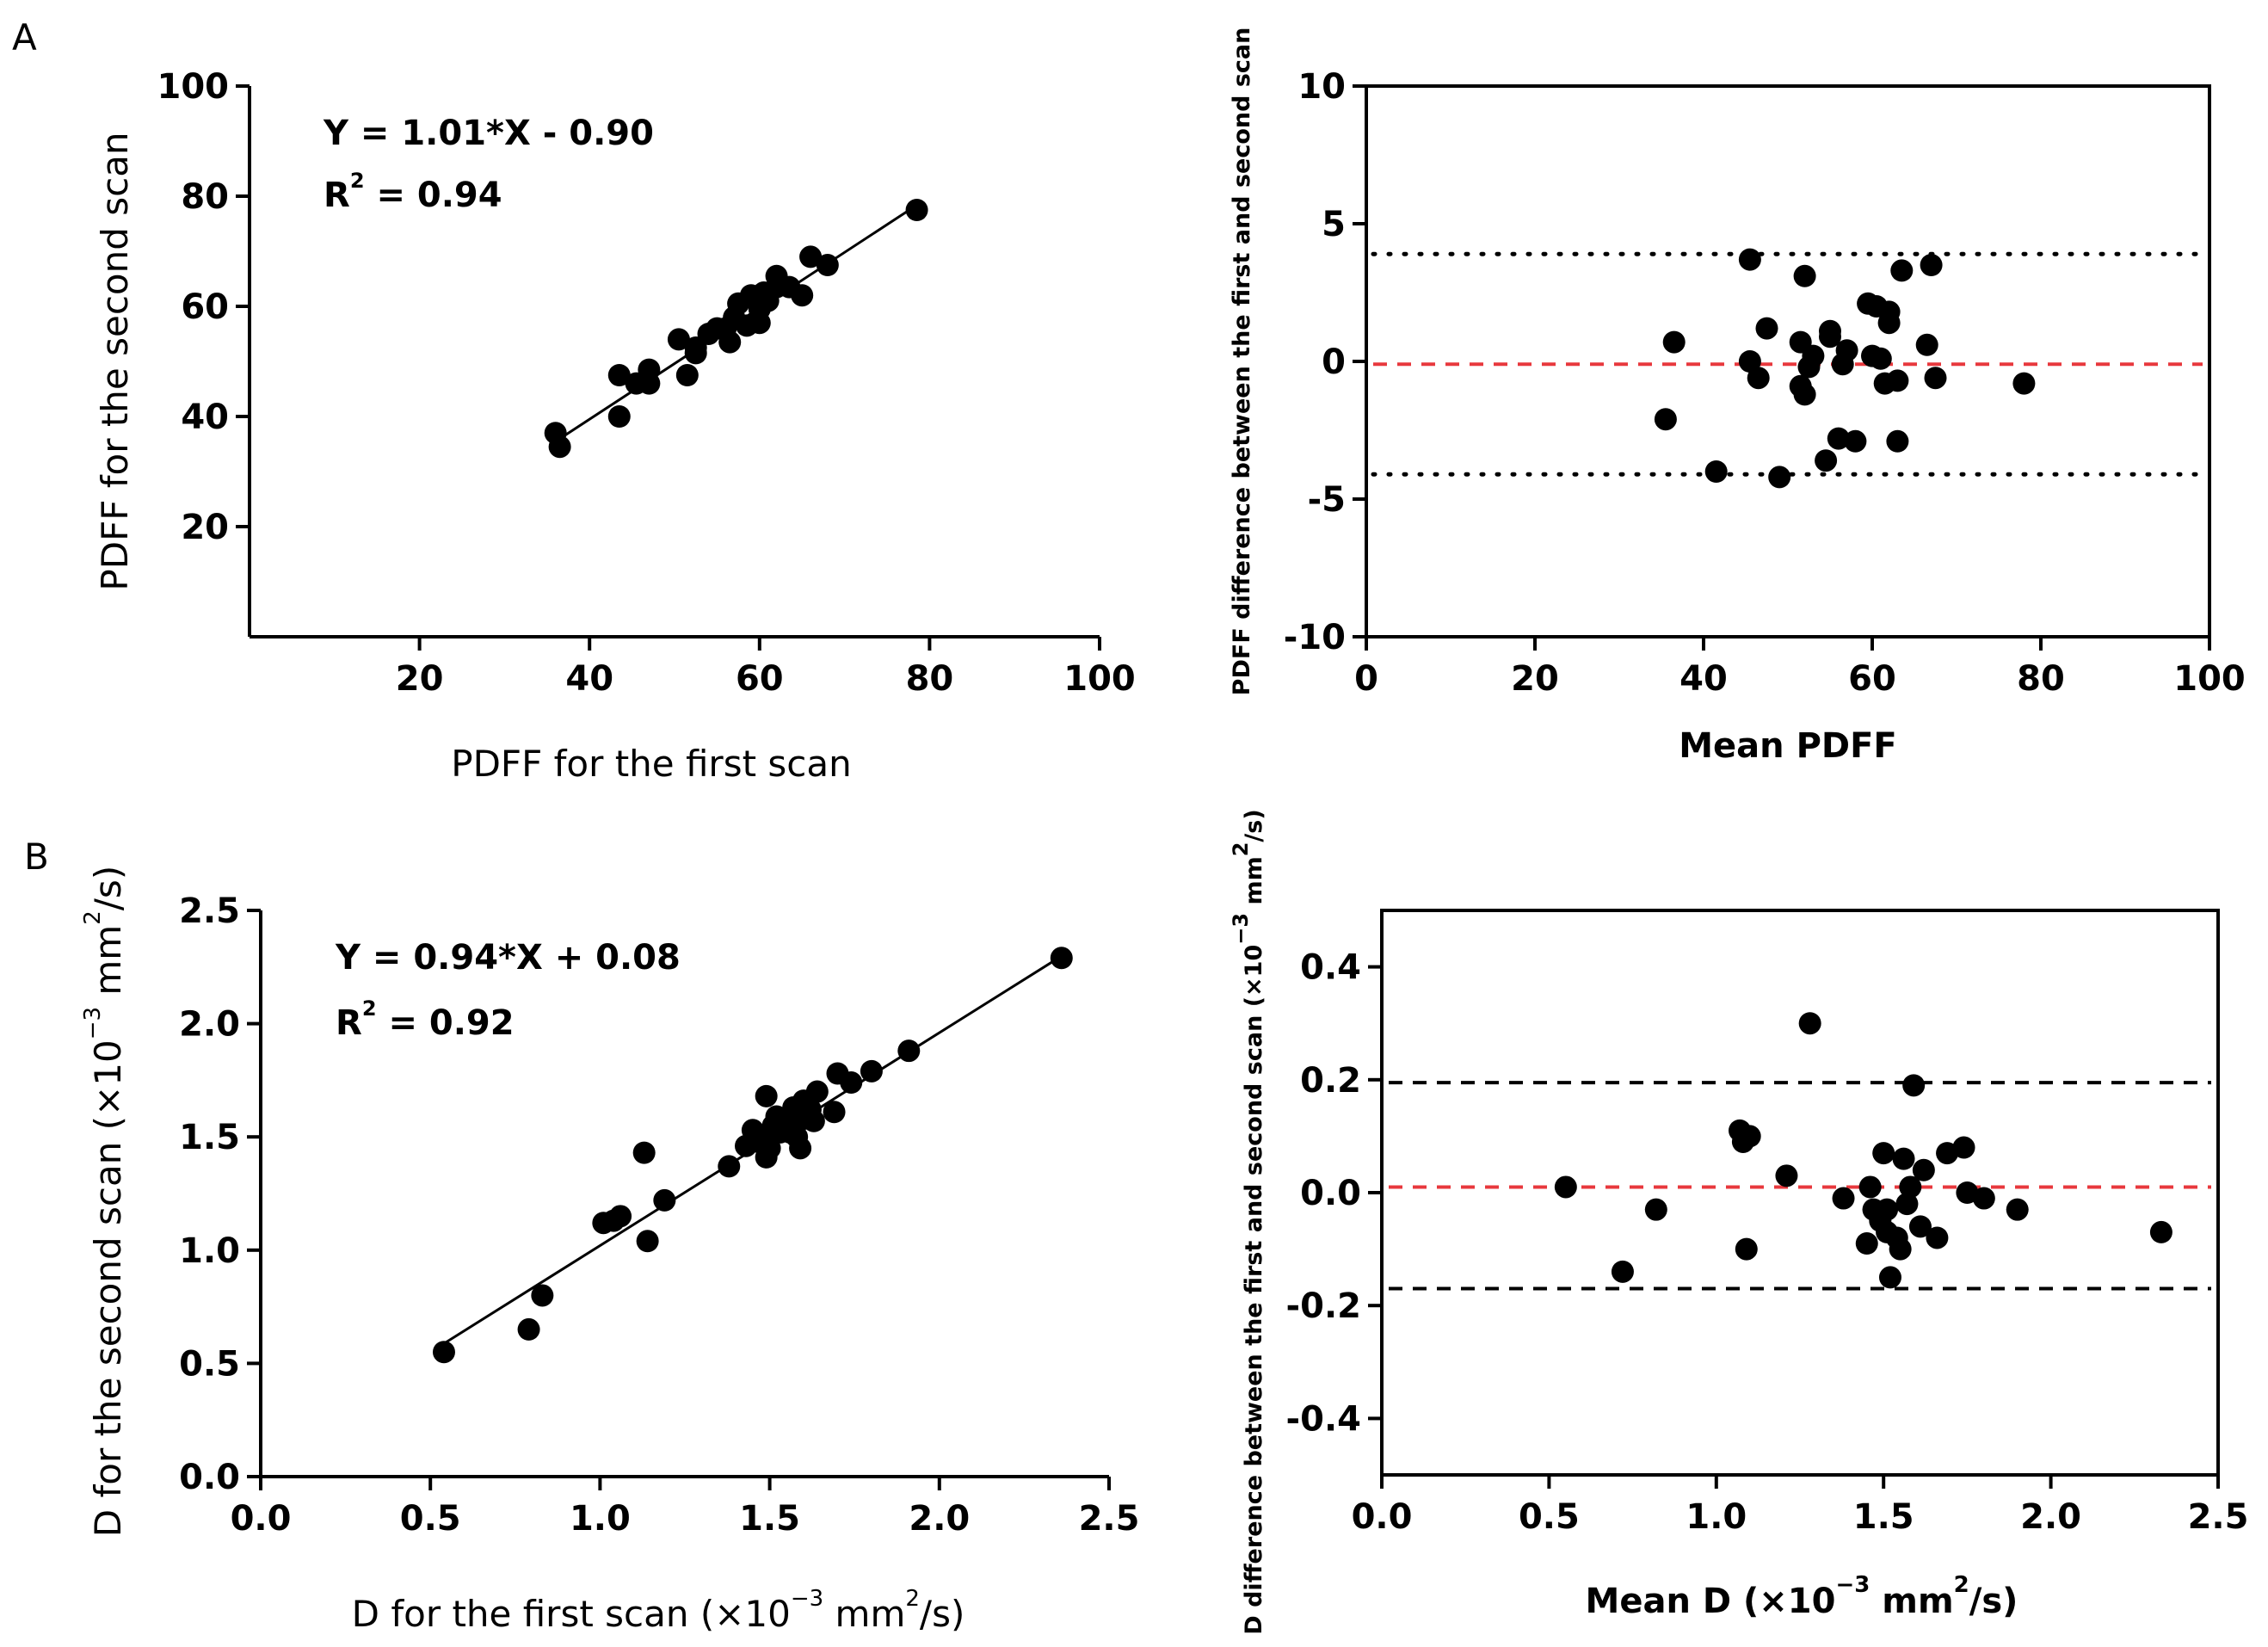 This screenshot has width=2268, height=1647. I want to click on b2-points, so click(1863, 1150).